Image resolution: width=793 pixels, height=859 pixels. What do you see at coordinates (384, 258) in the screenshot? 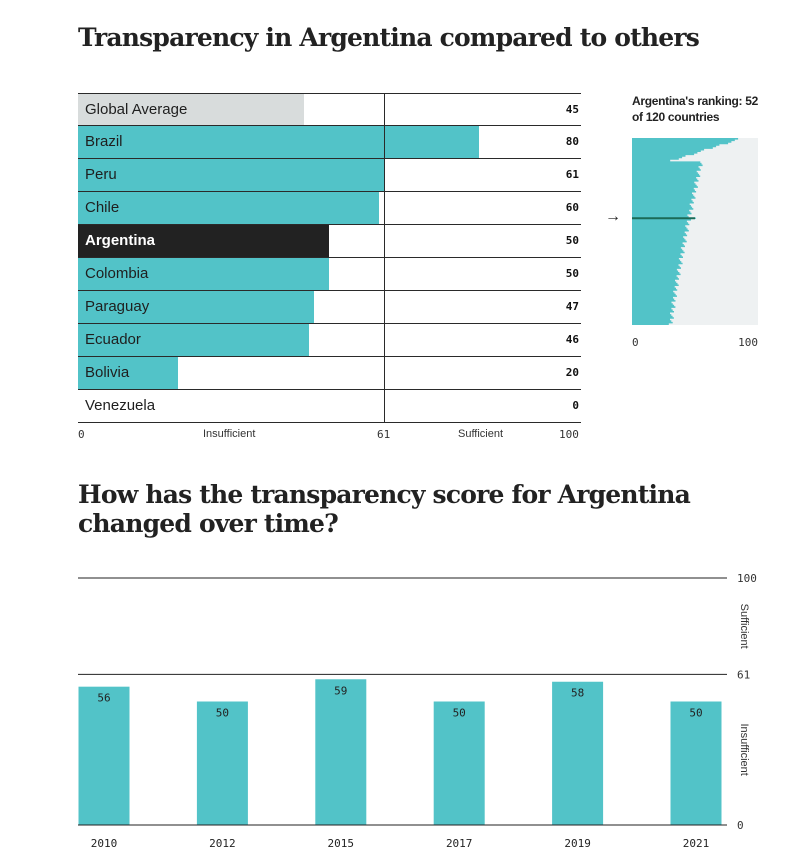
I see `threshold-line` at bounding box center [384, 258].